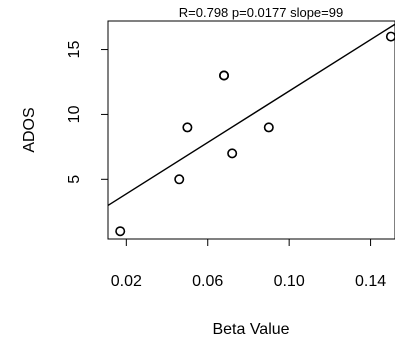  What do you see at coordinates (74, 50) in the screenshot?
I see `y-tick-label: 15` at bounding box center [74, 50].